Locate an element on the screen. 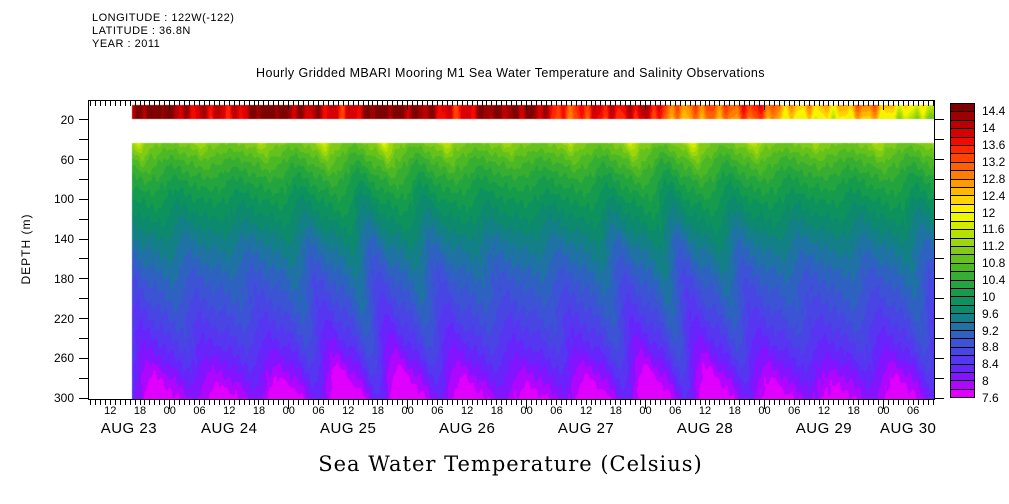 The height and width of the screenshot is (504, 1009). colorbar-tick-label: 14 is located at coordinates (989, 128).